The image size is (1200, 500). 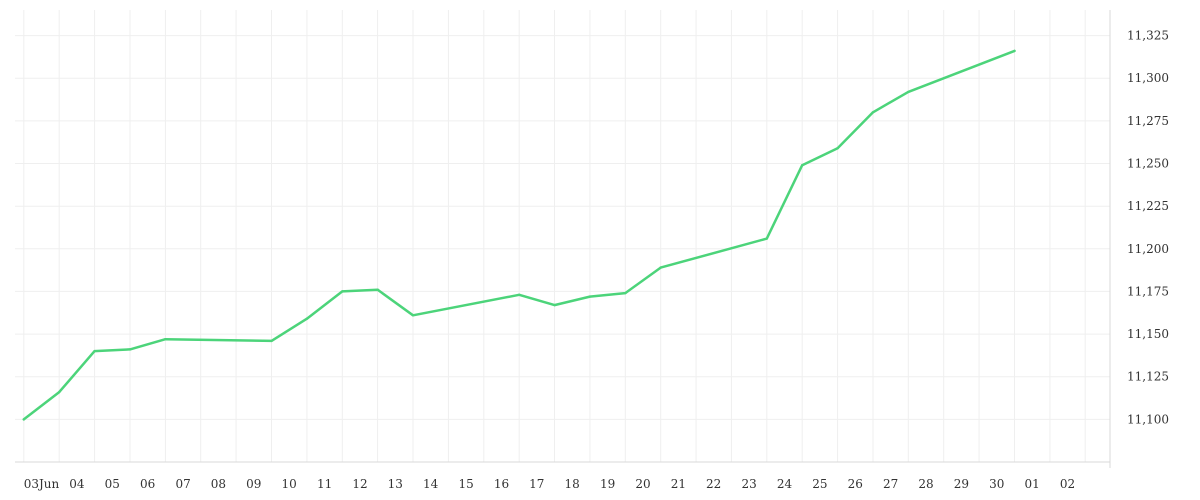 What do you see at coordinates (607, 484) in the screenshot?
I see `x-tick-label: 19` at bounding box center [607, 484].